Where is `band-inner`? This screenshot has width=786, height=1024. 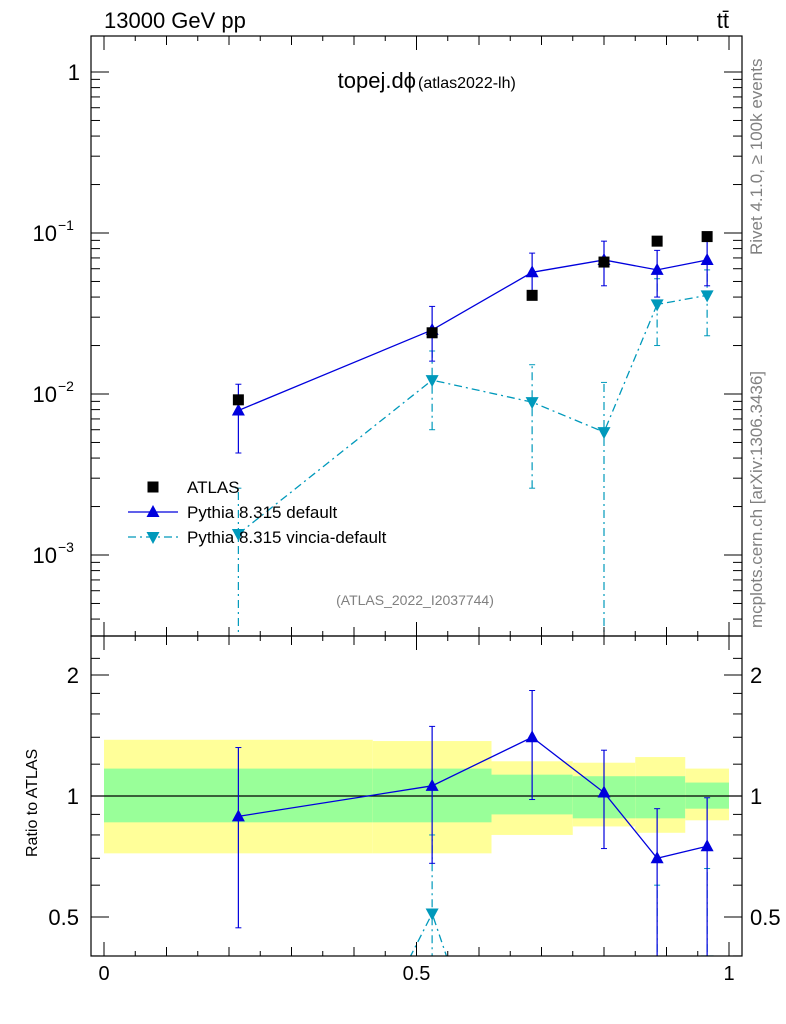 band-inner is located at coordinates (660, 797).